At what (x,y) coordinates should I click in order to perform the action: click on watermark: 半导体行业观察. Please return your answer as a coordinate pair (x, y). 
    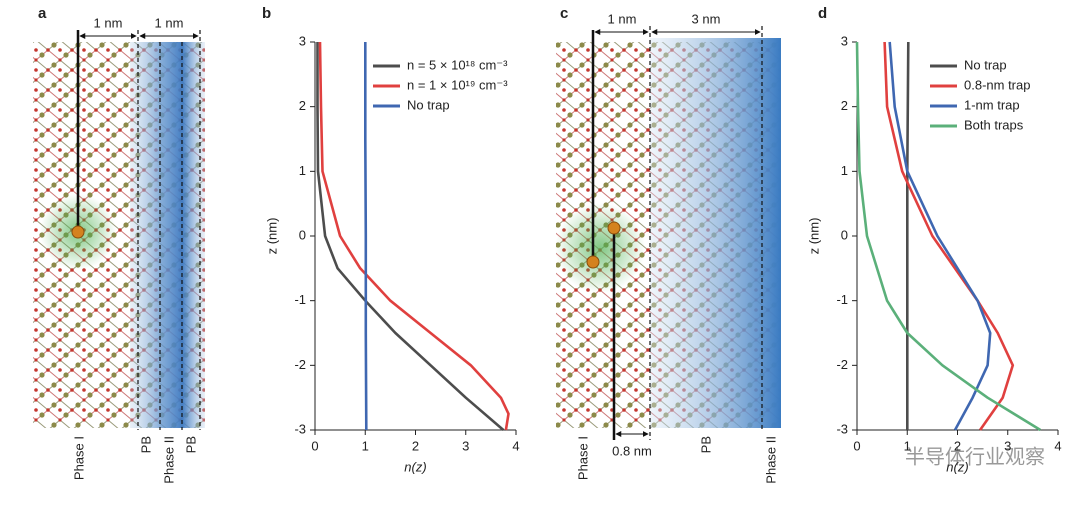
    Looking at the image, I should click on (975, 456).